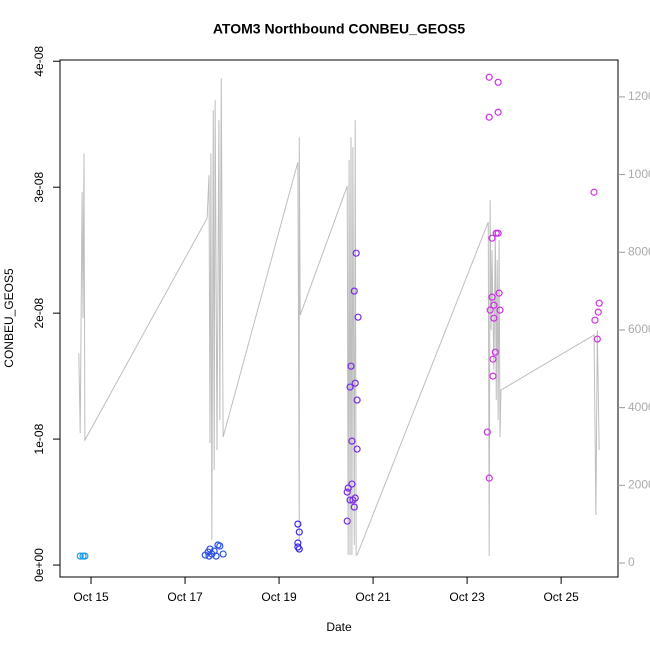 The width and height of the screenshot is (650, 655). Describe the element at coordinates (561, 597) in the screenshot. I see `x-tick-label: Oct 25` at that location.